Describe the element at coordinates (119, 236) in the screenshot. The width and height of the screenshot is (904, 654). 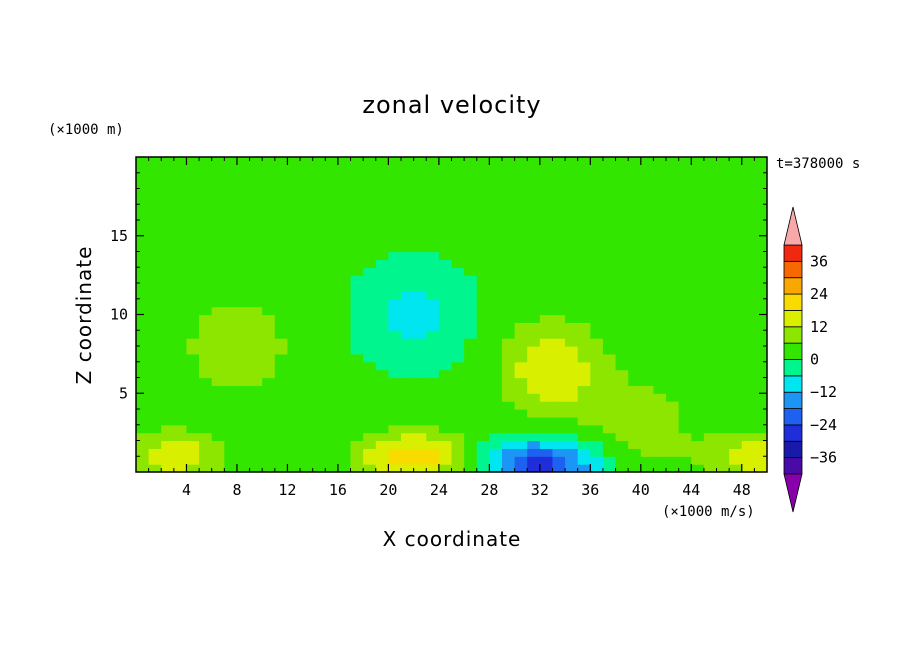
I see `y-tick-label: 15` at that location.